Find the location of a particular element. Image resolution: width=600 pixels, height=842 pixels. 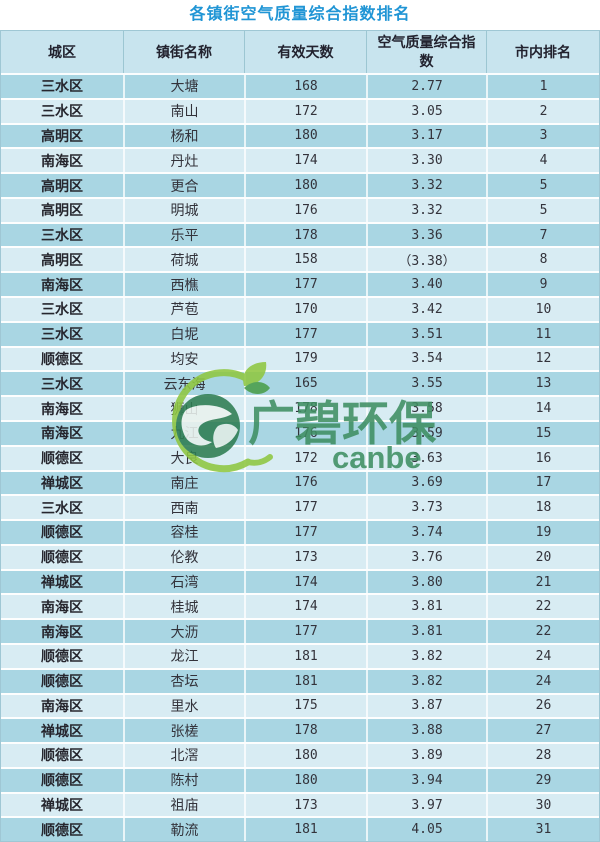

cell-days: 165 is located at coordinates (305, 384).